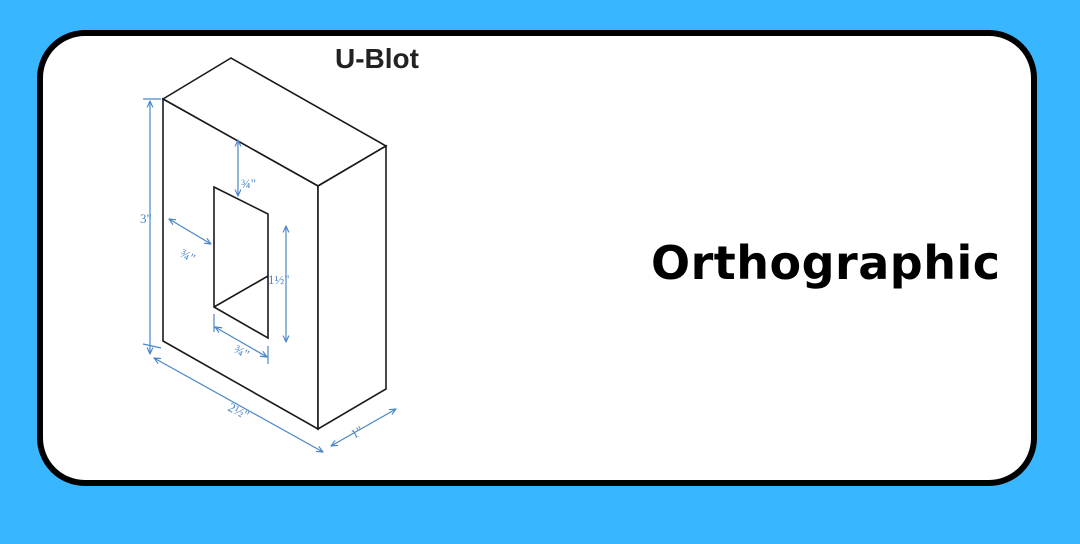 The width and height of the screenshot is (1080, 544). What do you see at coordinates (146, 218) in the screenshot?
I see `dim-label-height: 3"` at bounding box center [146, 218].